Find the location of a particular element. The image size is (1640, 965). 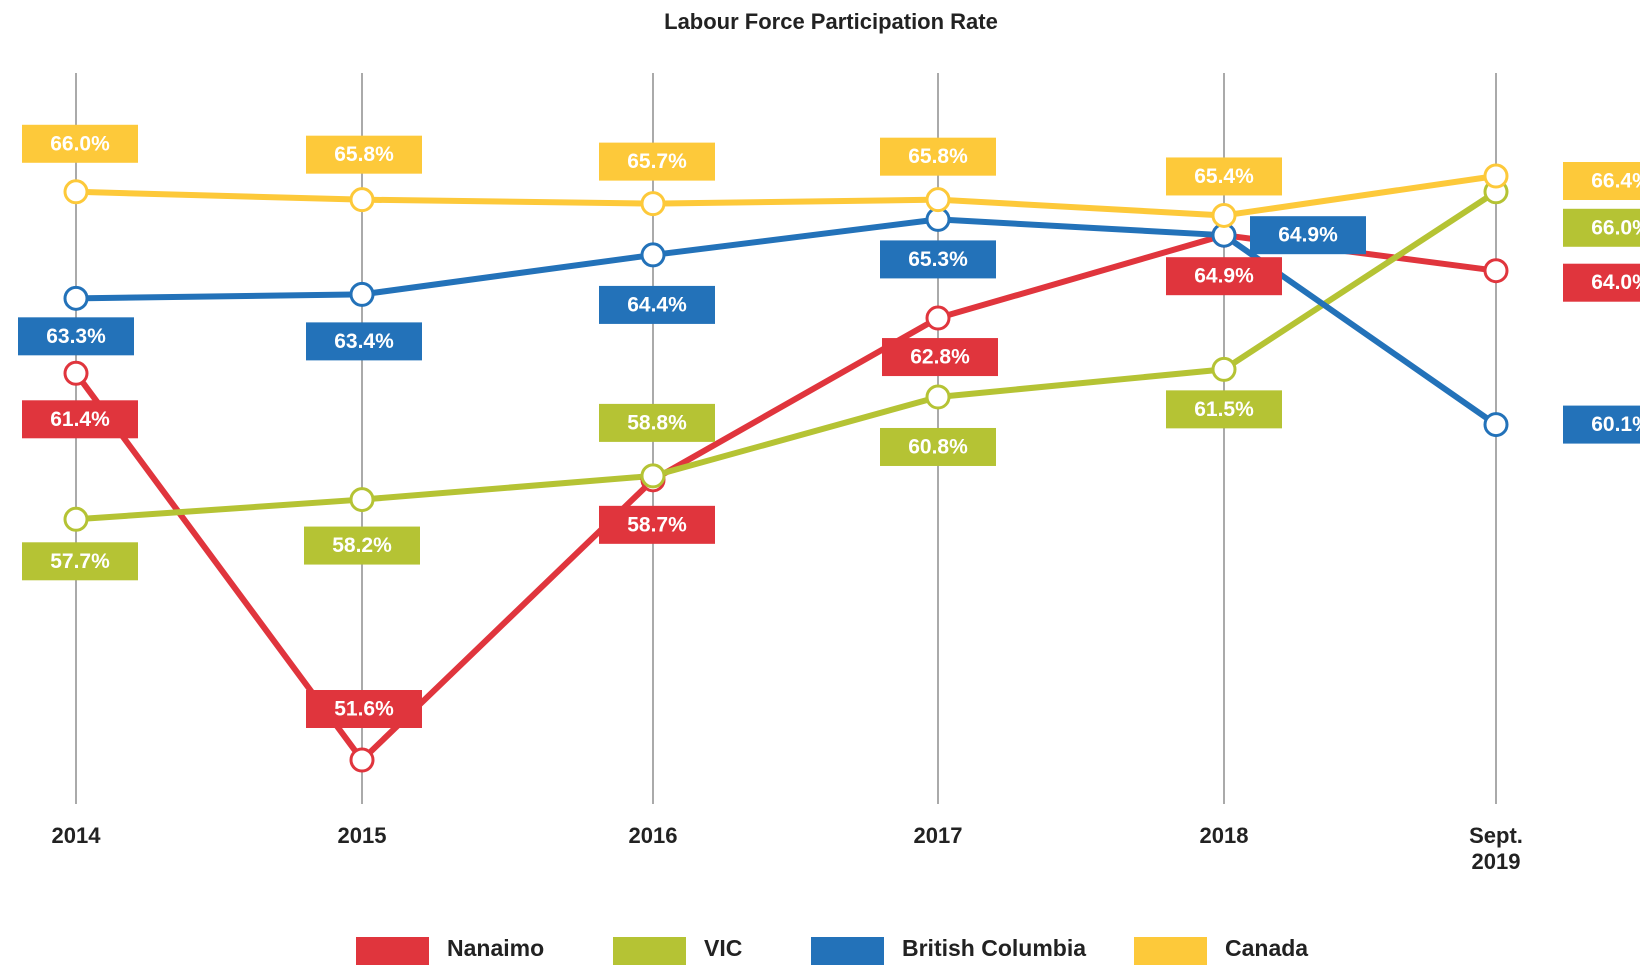

label-text: 58.8% is located at coordinates (657, 422).